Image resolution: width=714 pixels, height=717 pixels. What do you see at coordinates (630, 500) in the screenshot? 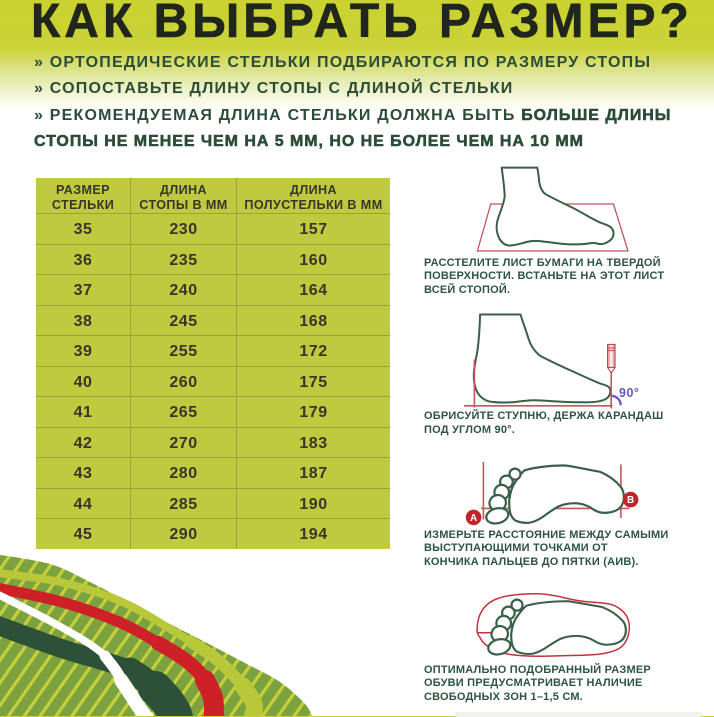
I see `svg-text: В` at bounding box center [630, 500].